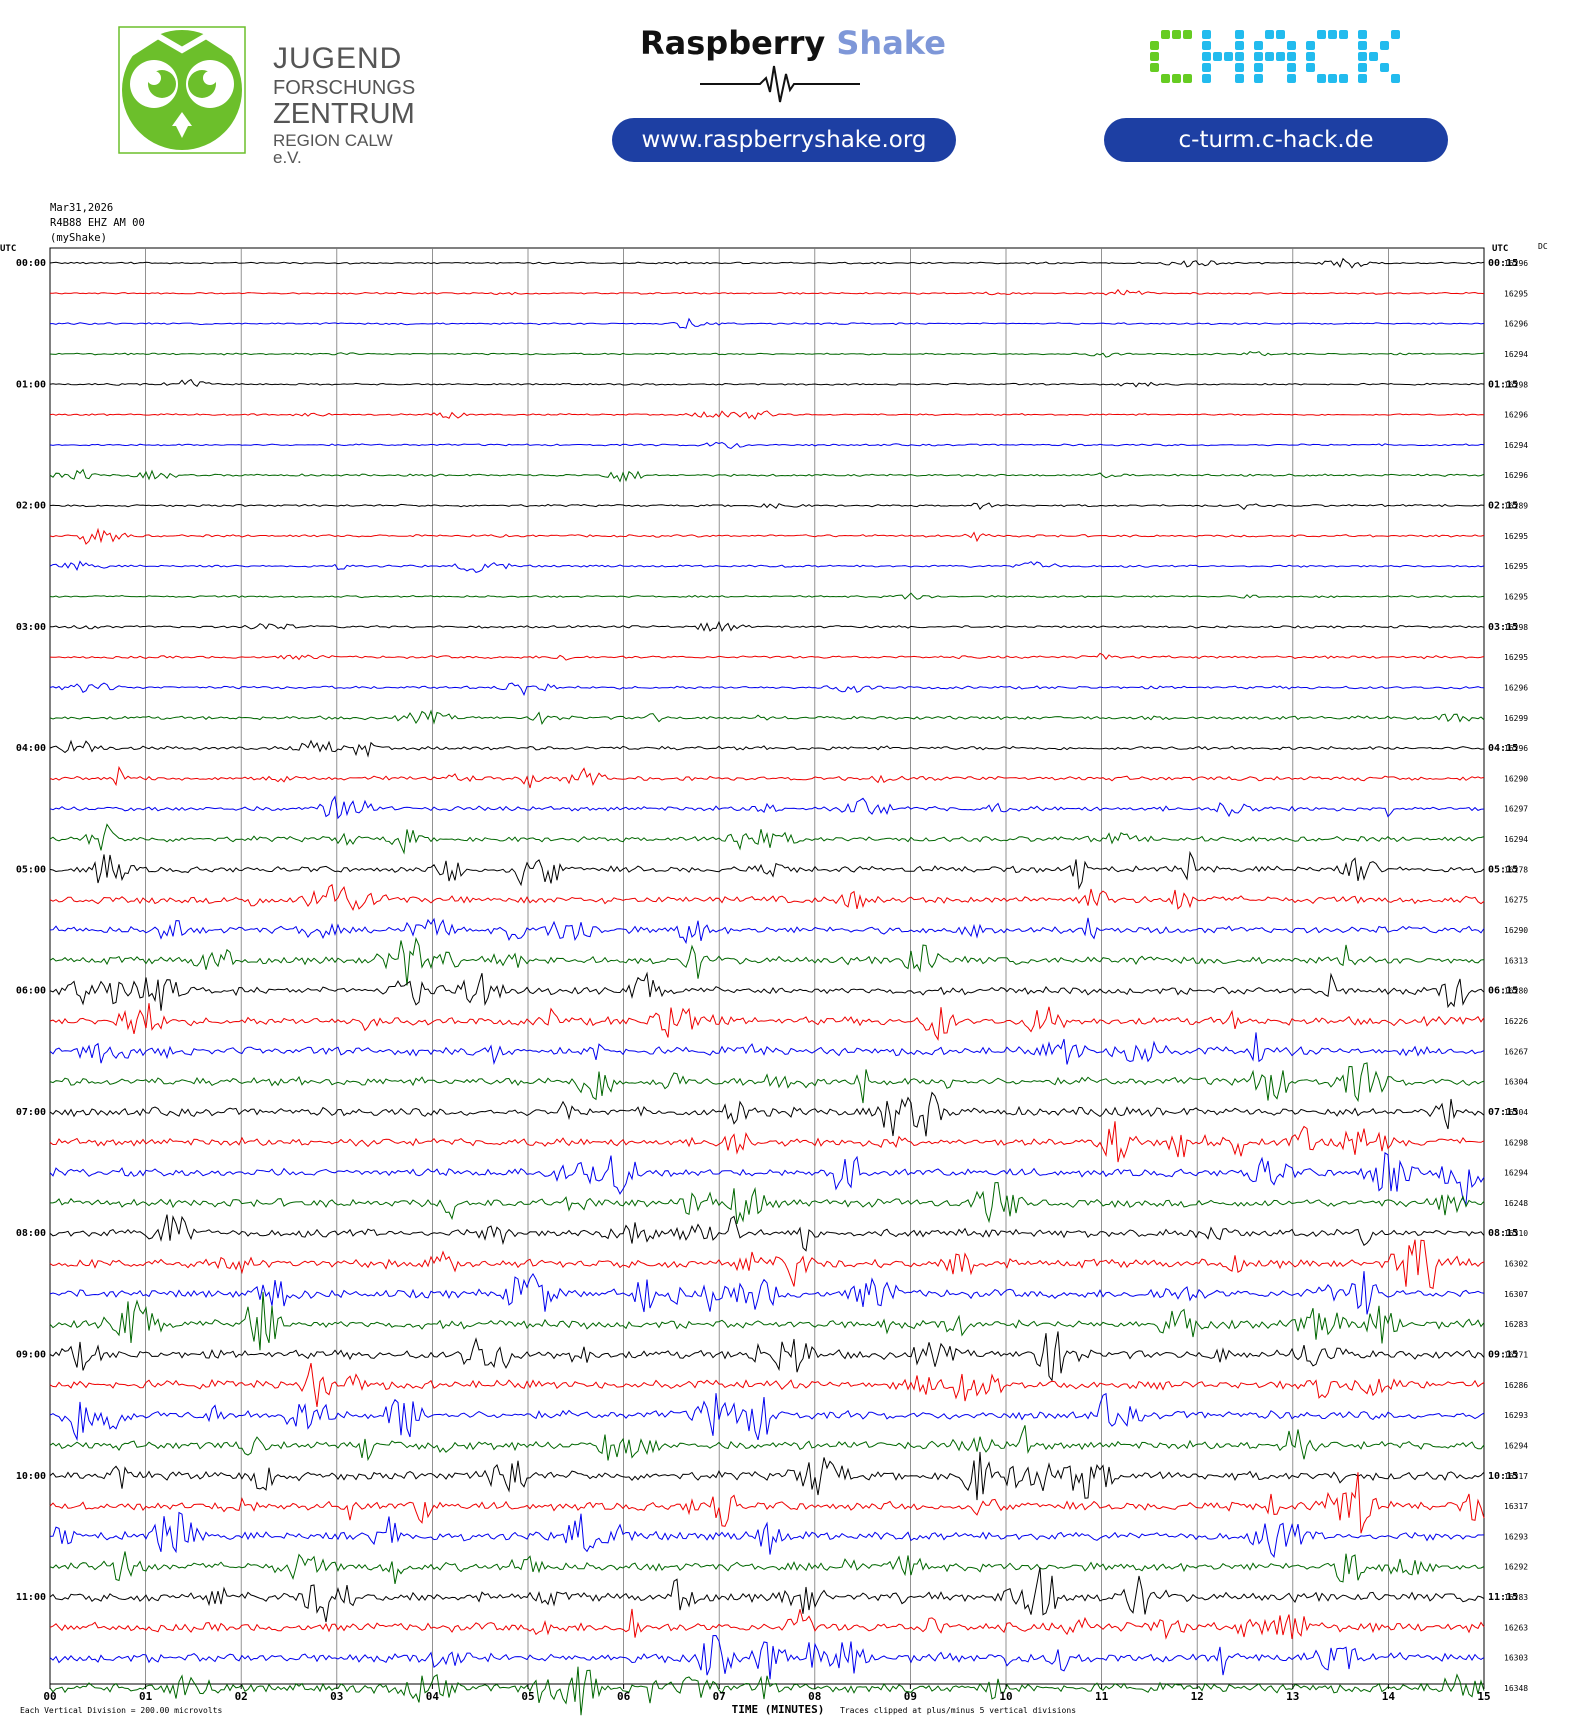 The image size is (1570, 1732). I want to click on dc-offset-label: 16298, so click(1516, 1142).